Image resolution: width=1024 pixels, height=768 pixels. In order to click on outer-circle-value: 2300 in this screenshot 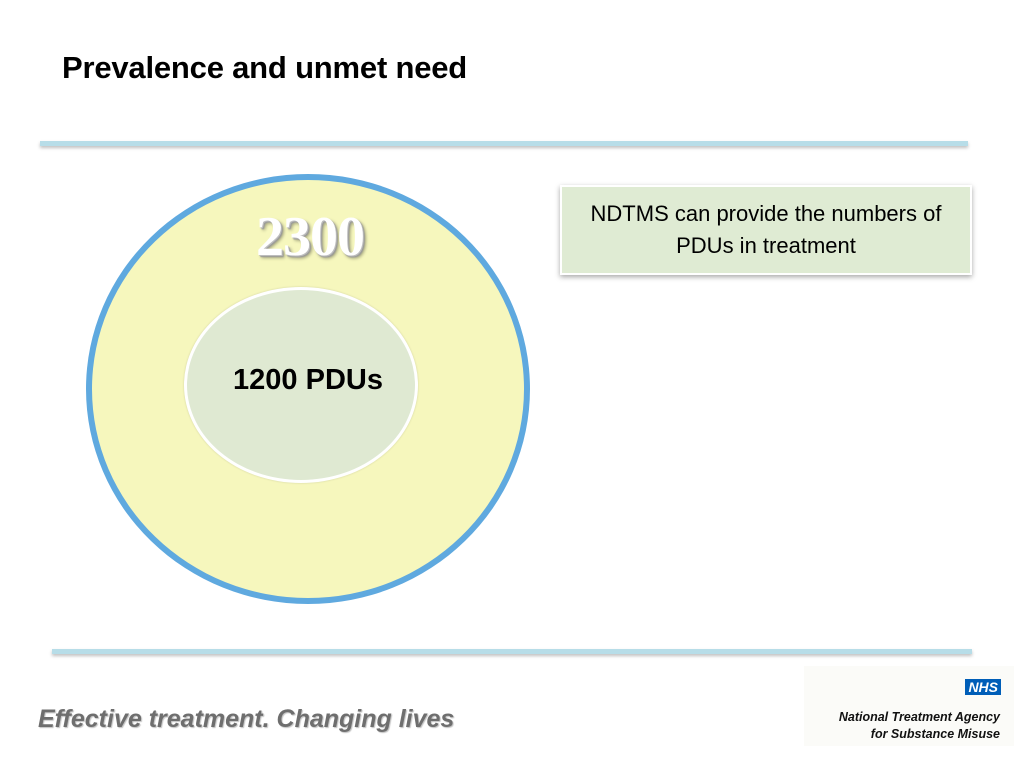, I will do `click(310, 237)`.